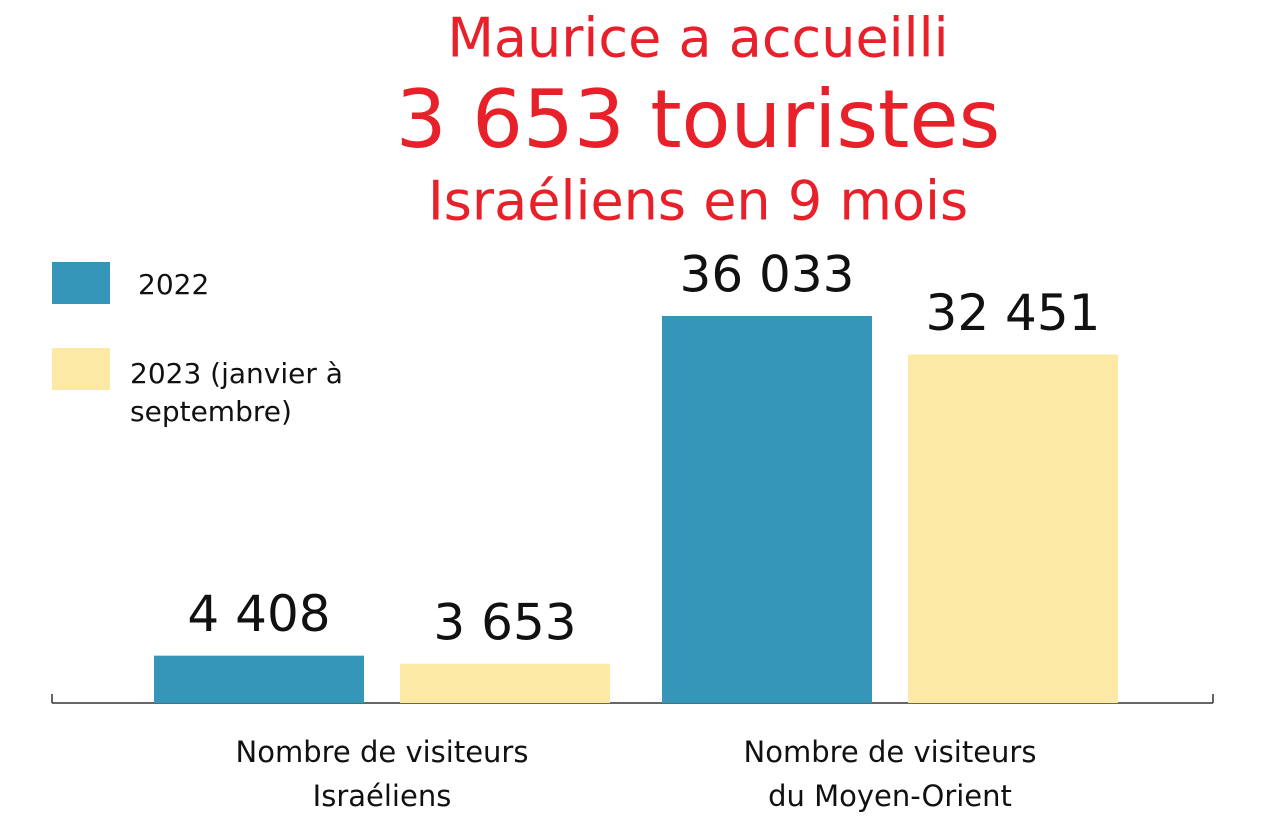  What do you see at coordinates (382, 774) in the screenshot?
I see `x-tick-label: Nombre de visiteurs Israéliens` at bounding box center [382, 774].